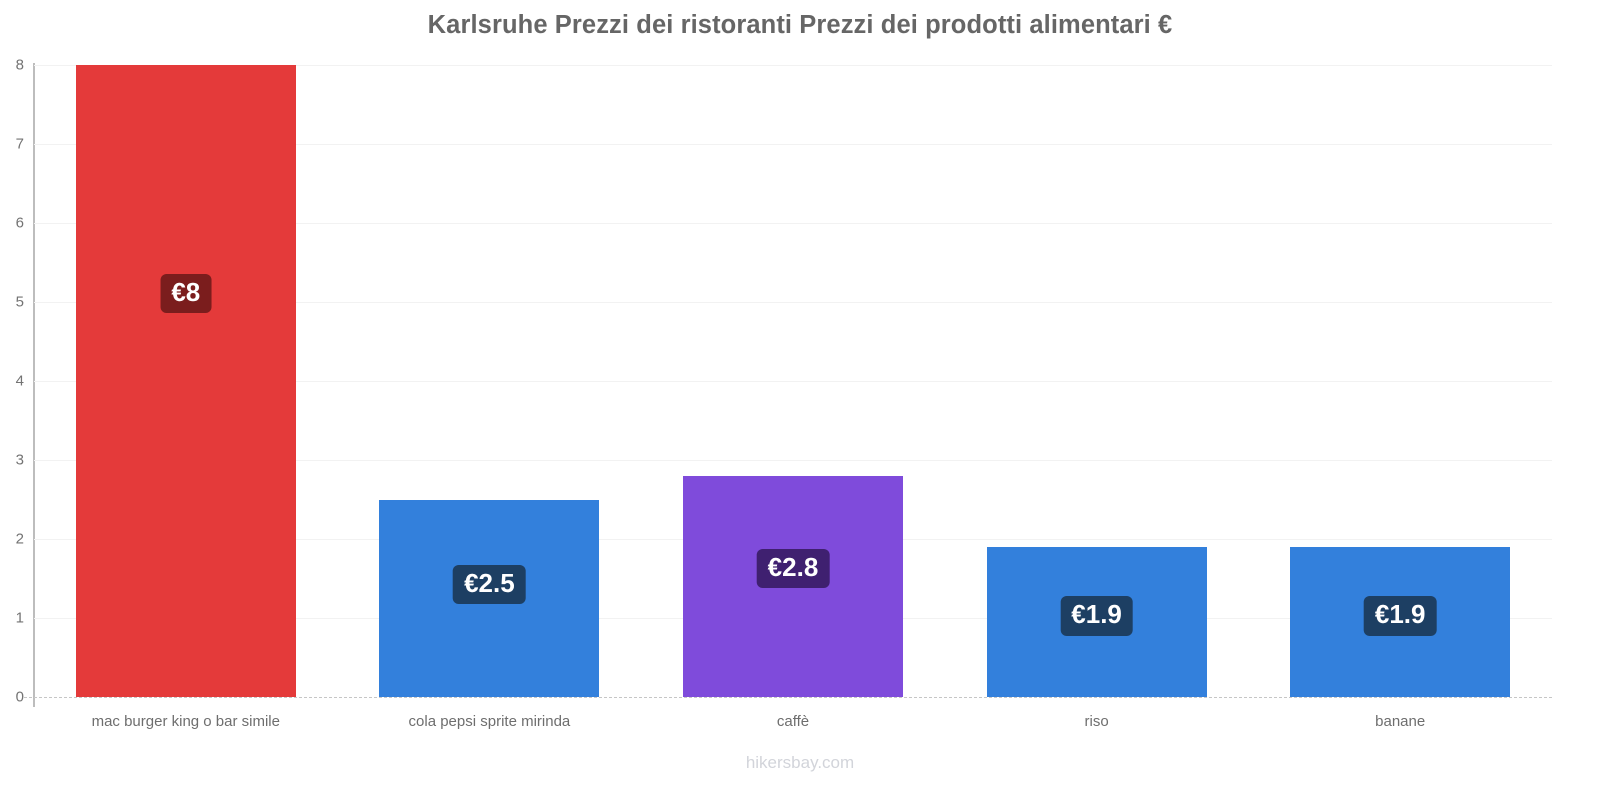 This screenshot has height=800, width=1600. What do you see at coordinates (19, 302) in the screenshot?
I see `y-axis-tick-label: 5` at bounding box center [19, 302].